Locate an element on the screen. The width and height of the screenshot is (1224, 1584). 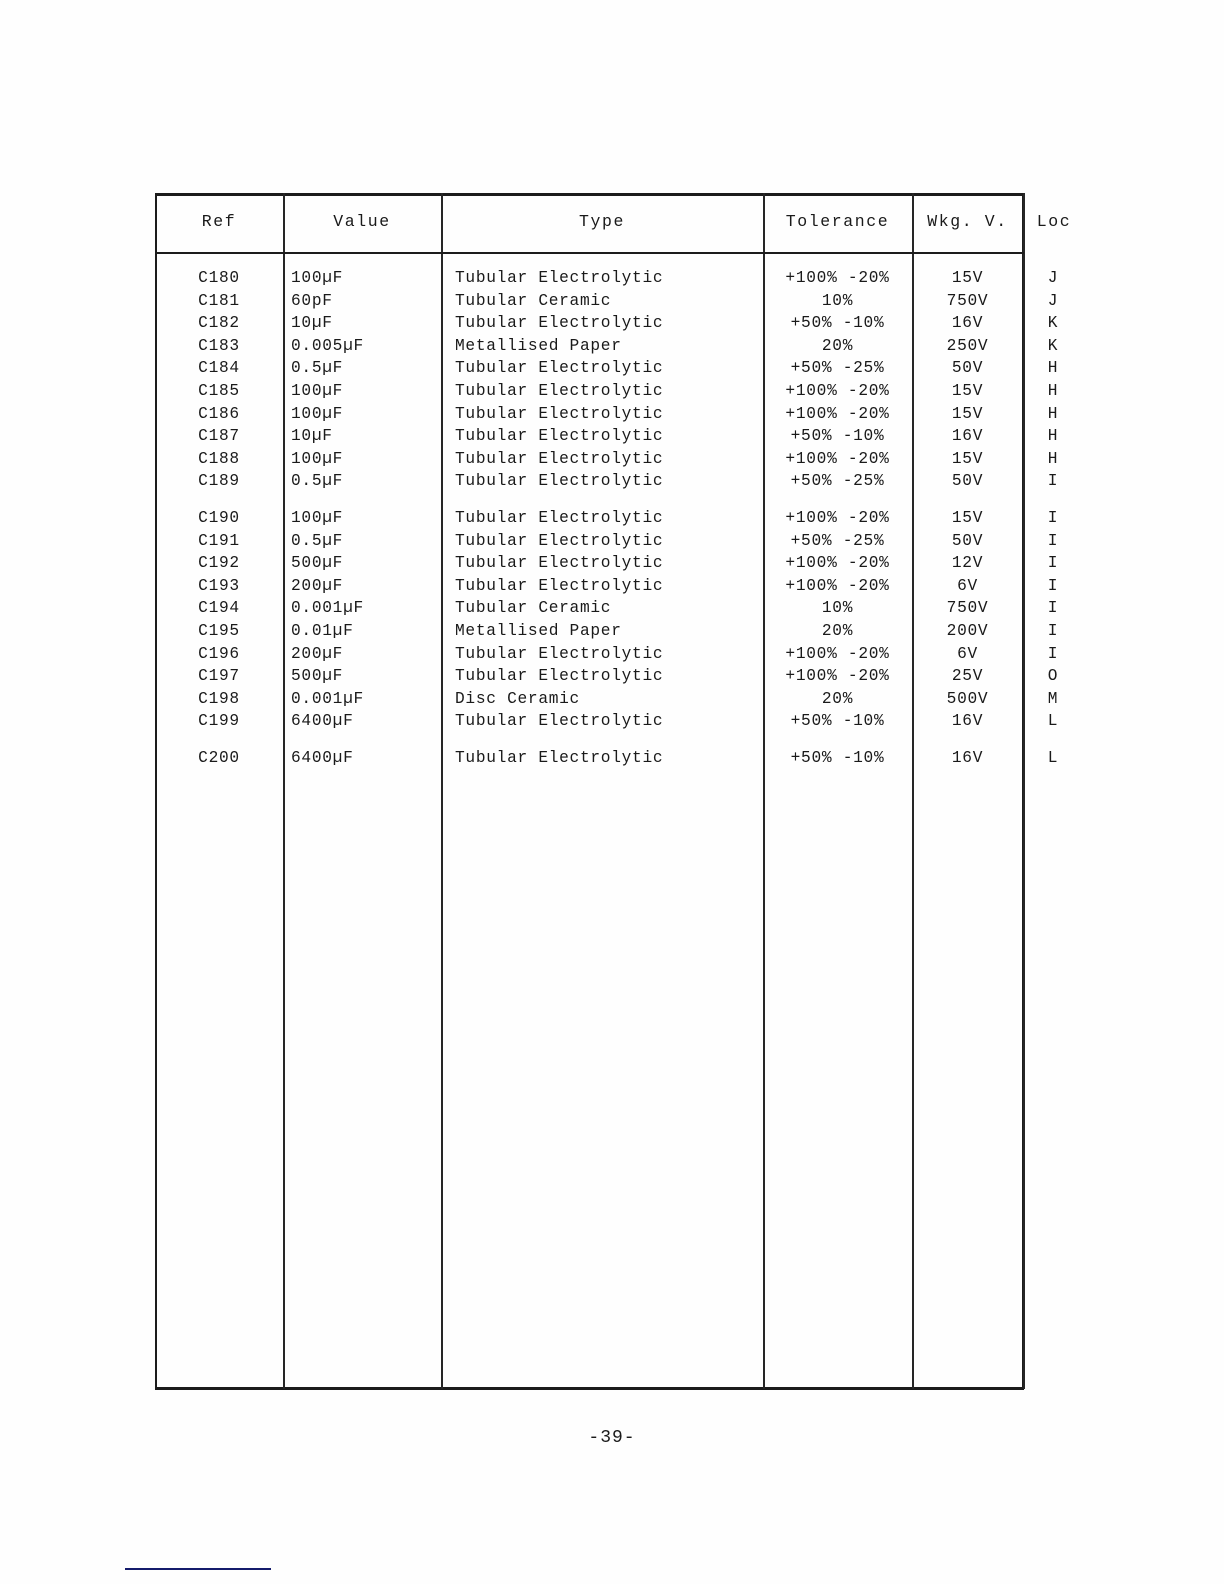
cell-value: 0.01µF is located at coordinates (322, 630).